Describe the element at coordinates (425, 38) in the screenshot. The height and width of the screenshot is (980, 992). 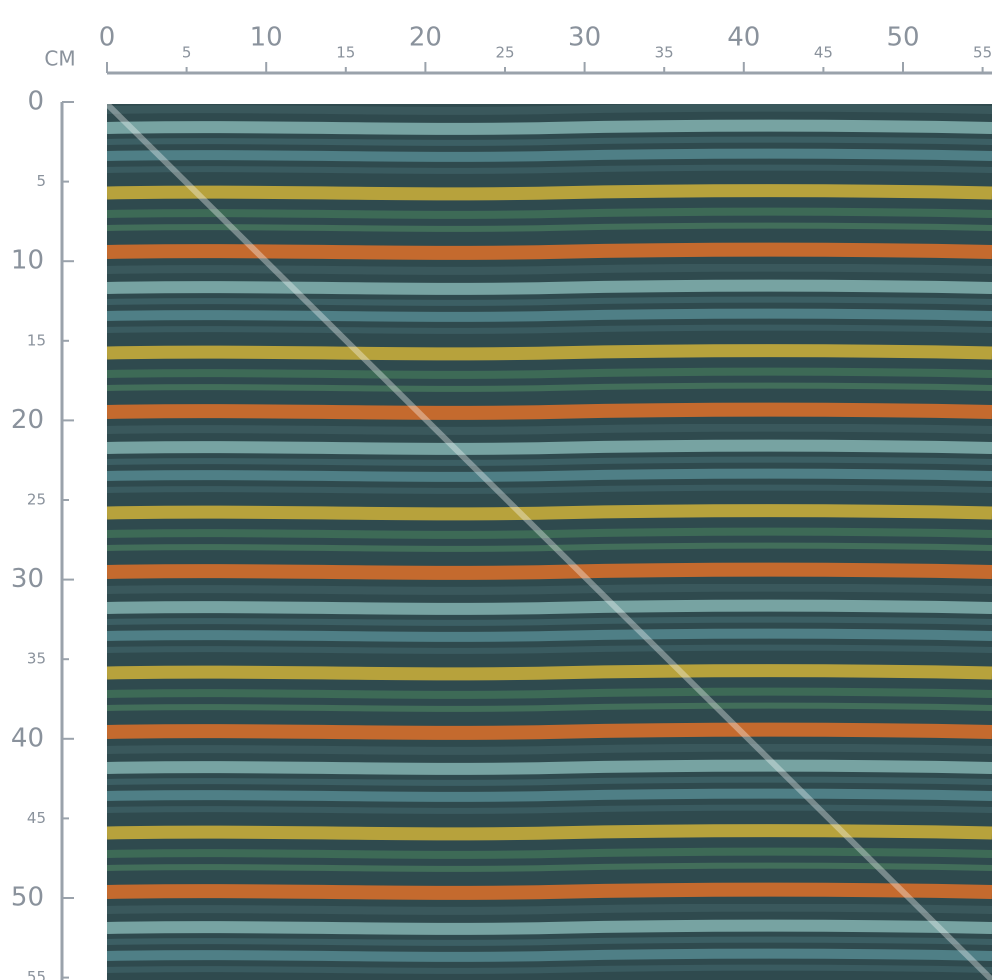
I see `top-tick-label: 20` at that location.